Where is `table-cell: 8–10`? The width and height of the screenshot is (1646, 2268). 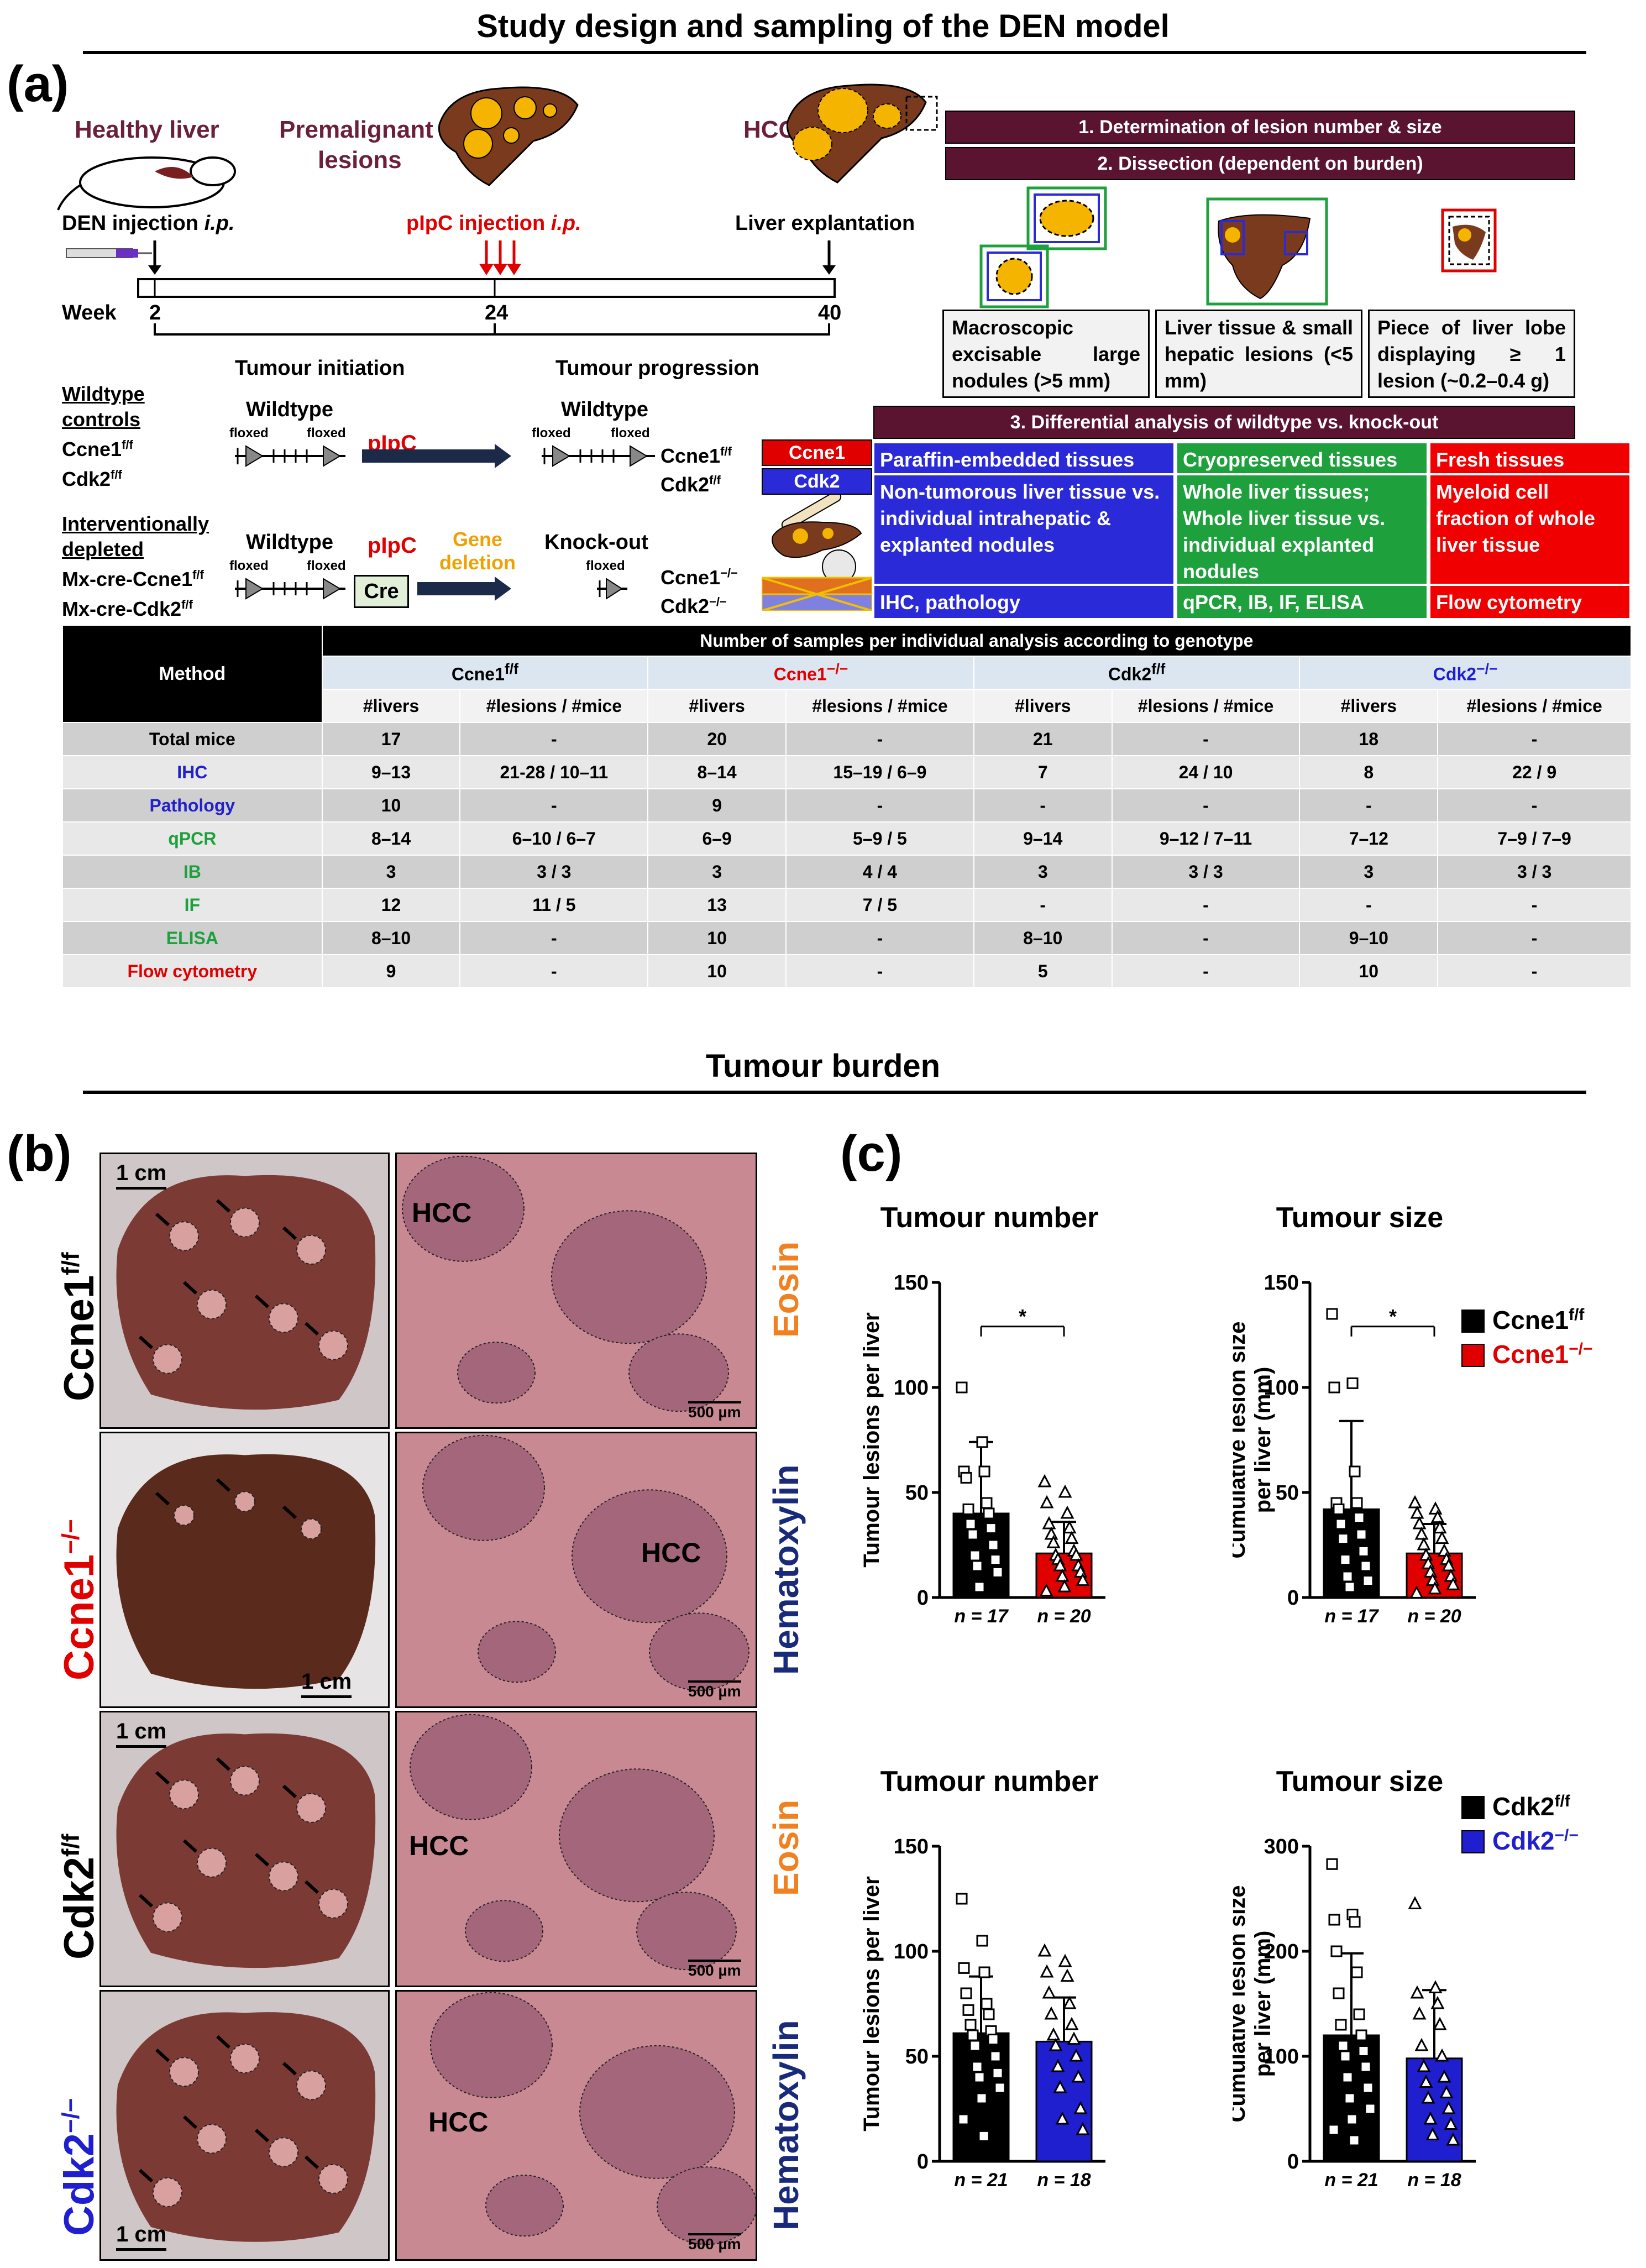
table-cell: 8–10 is located at coordinates (1043, 938).